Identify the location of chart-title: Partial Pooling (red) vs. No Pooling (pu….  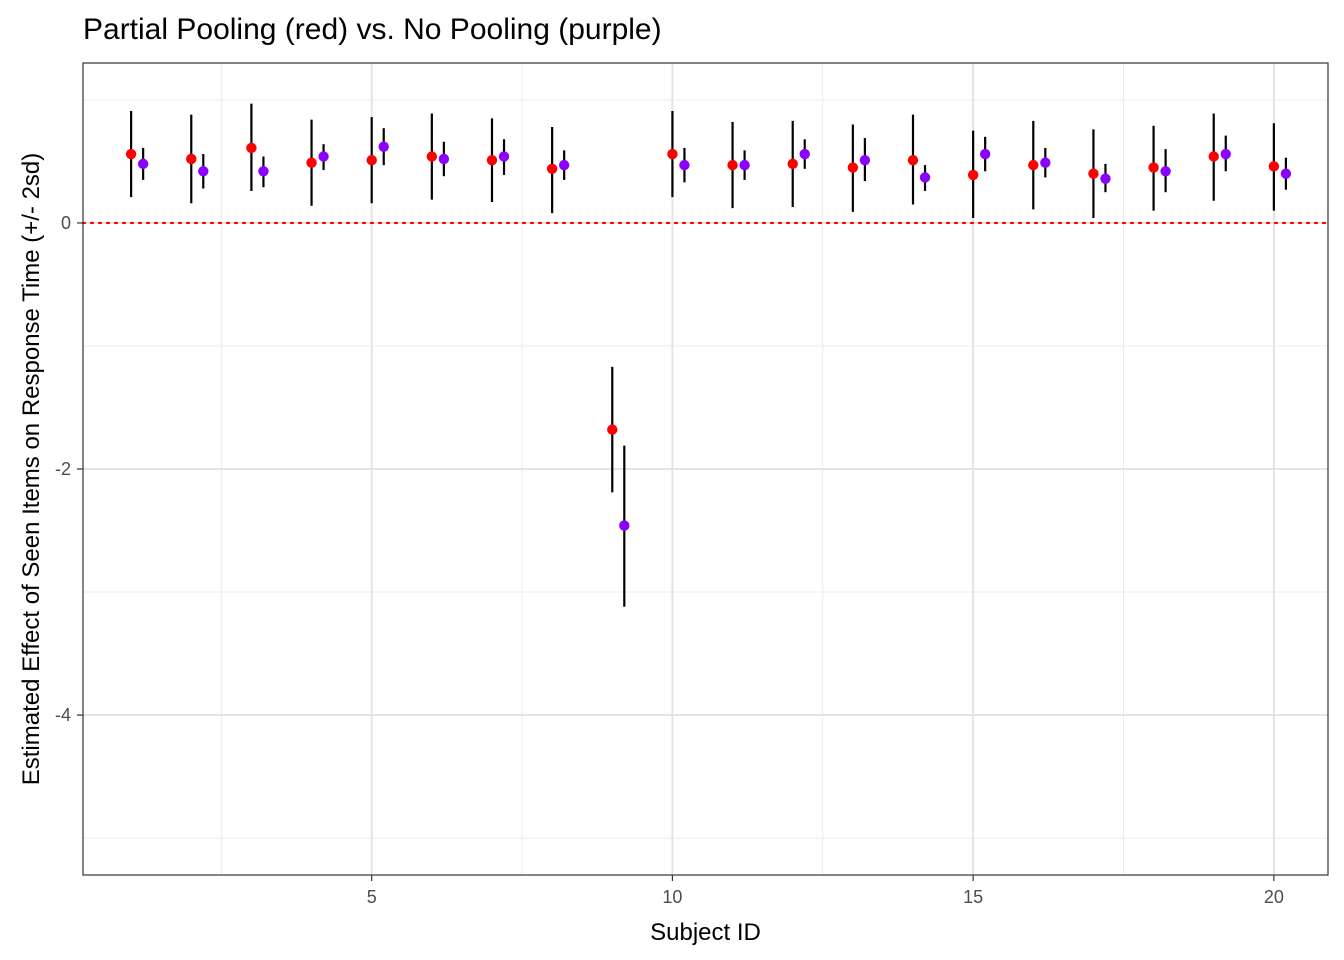
(372, 29).